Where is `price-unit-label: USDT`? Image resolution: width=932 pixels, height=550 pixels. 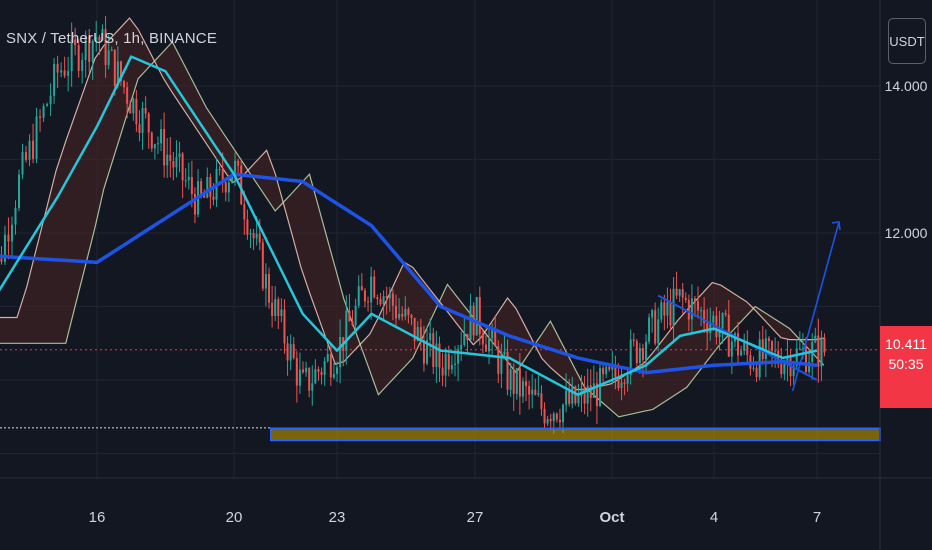
price-unit-label: USDT is located at coordinates (907, 41).